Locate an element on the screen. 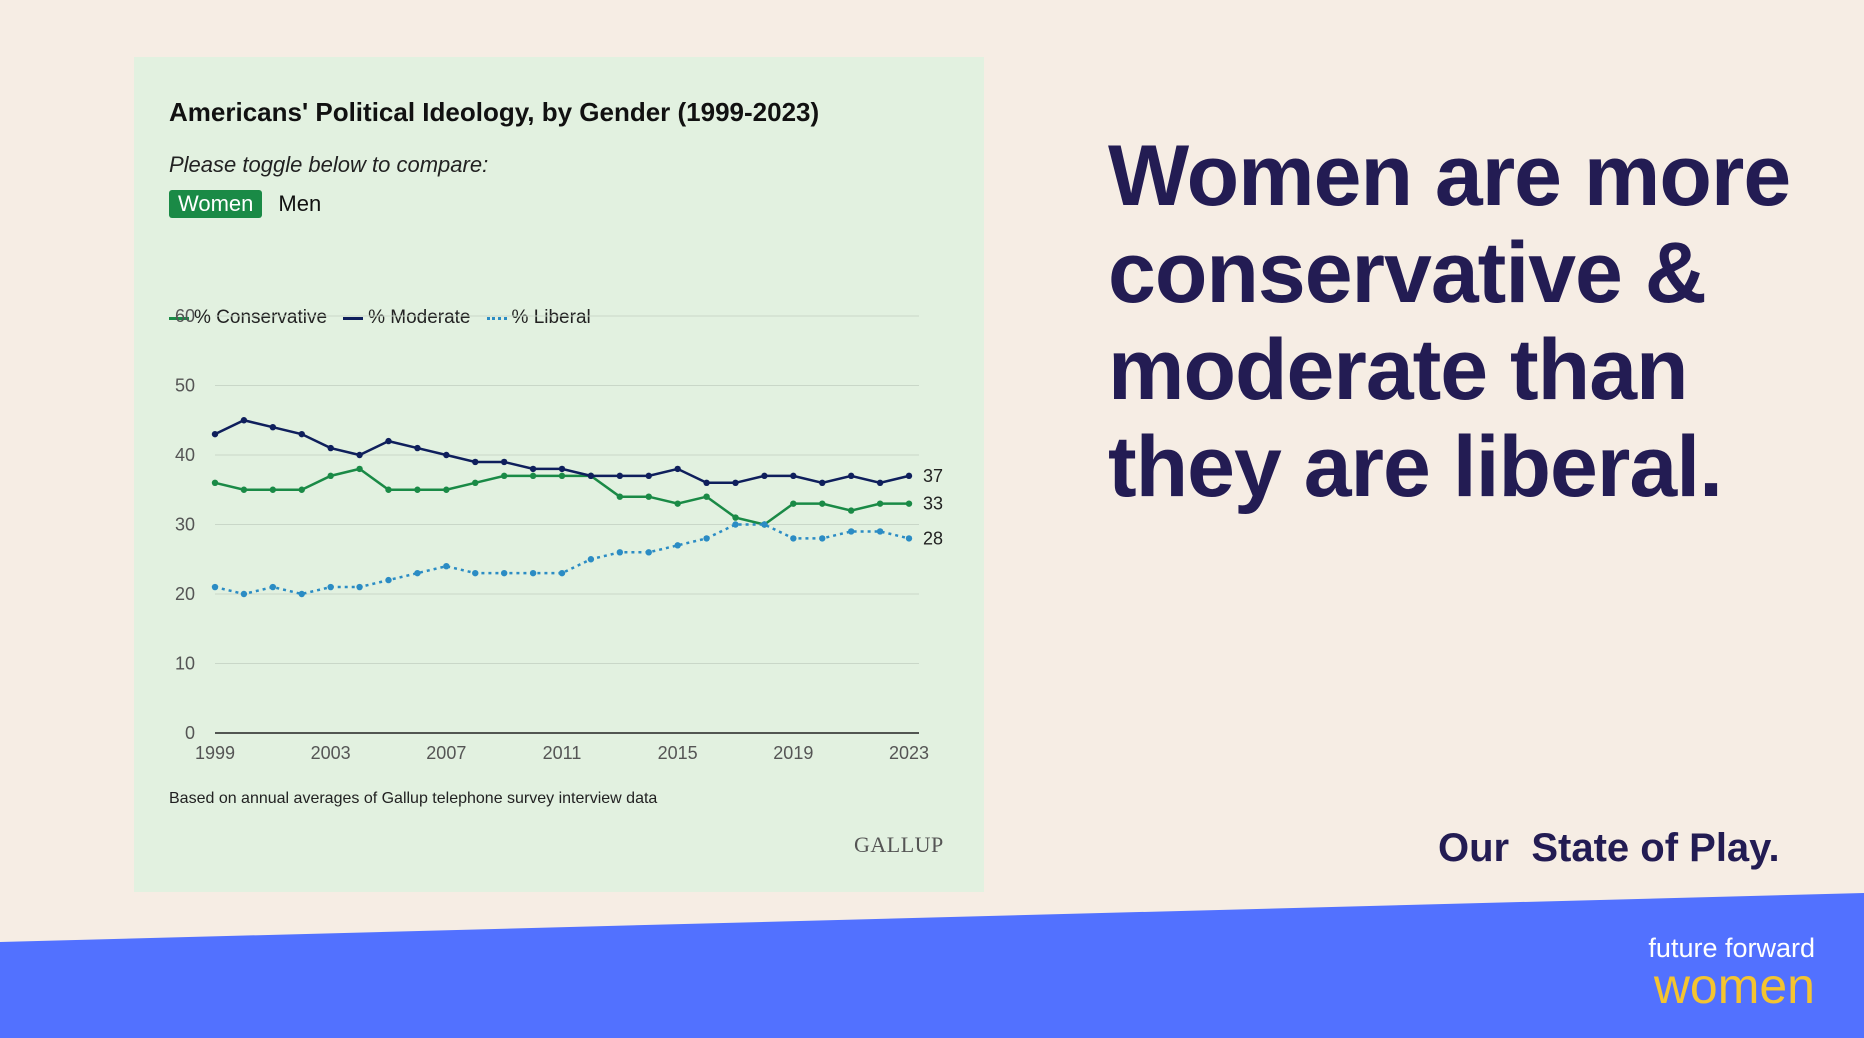  toggle-prompt: Please toggle below to compare: is located at coordinates (329, 164).